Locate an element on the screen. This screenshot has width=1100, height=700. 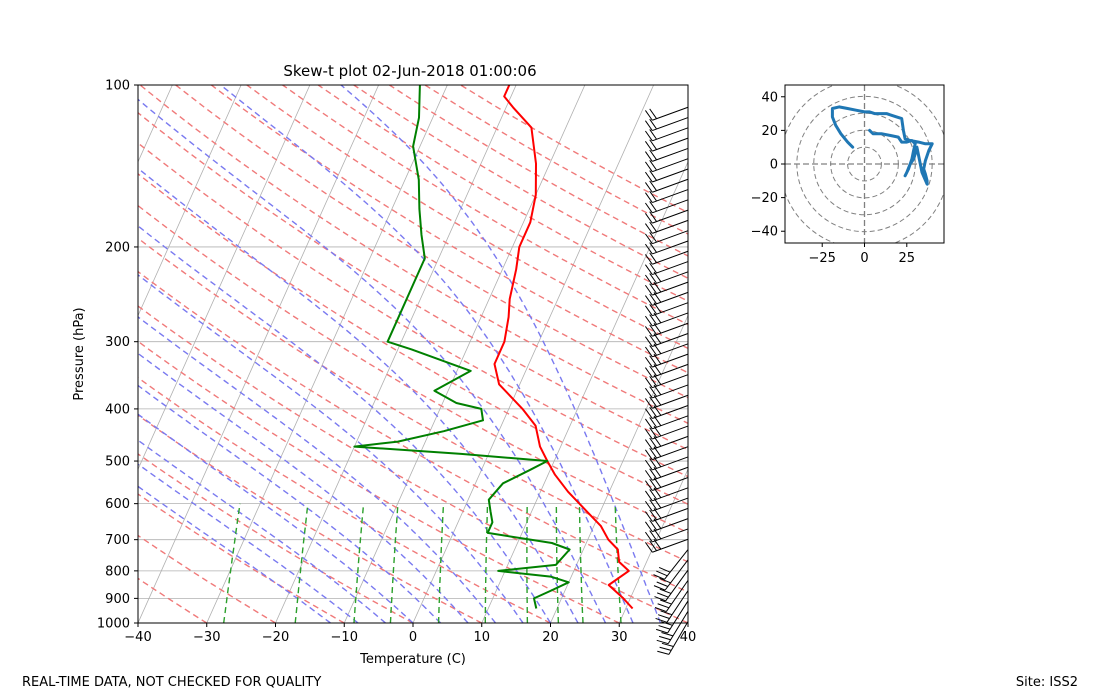
hodograph-x-tick-label: −25 is located at coordinates (821, 258).